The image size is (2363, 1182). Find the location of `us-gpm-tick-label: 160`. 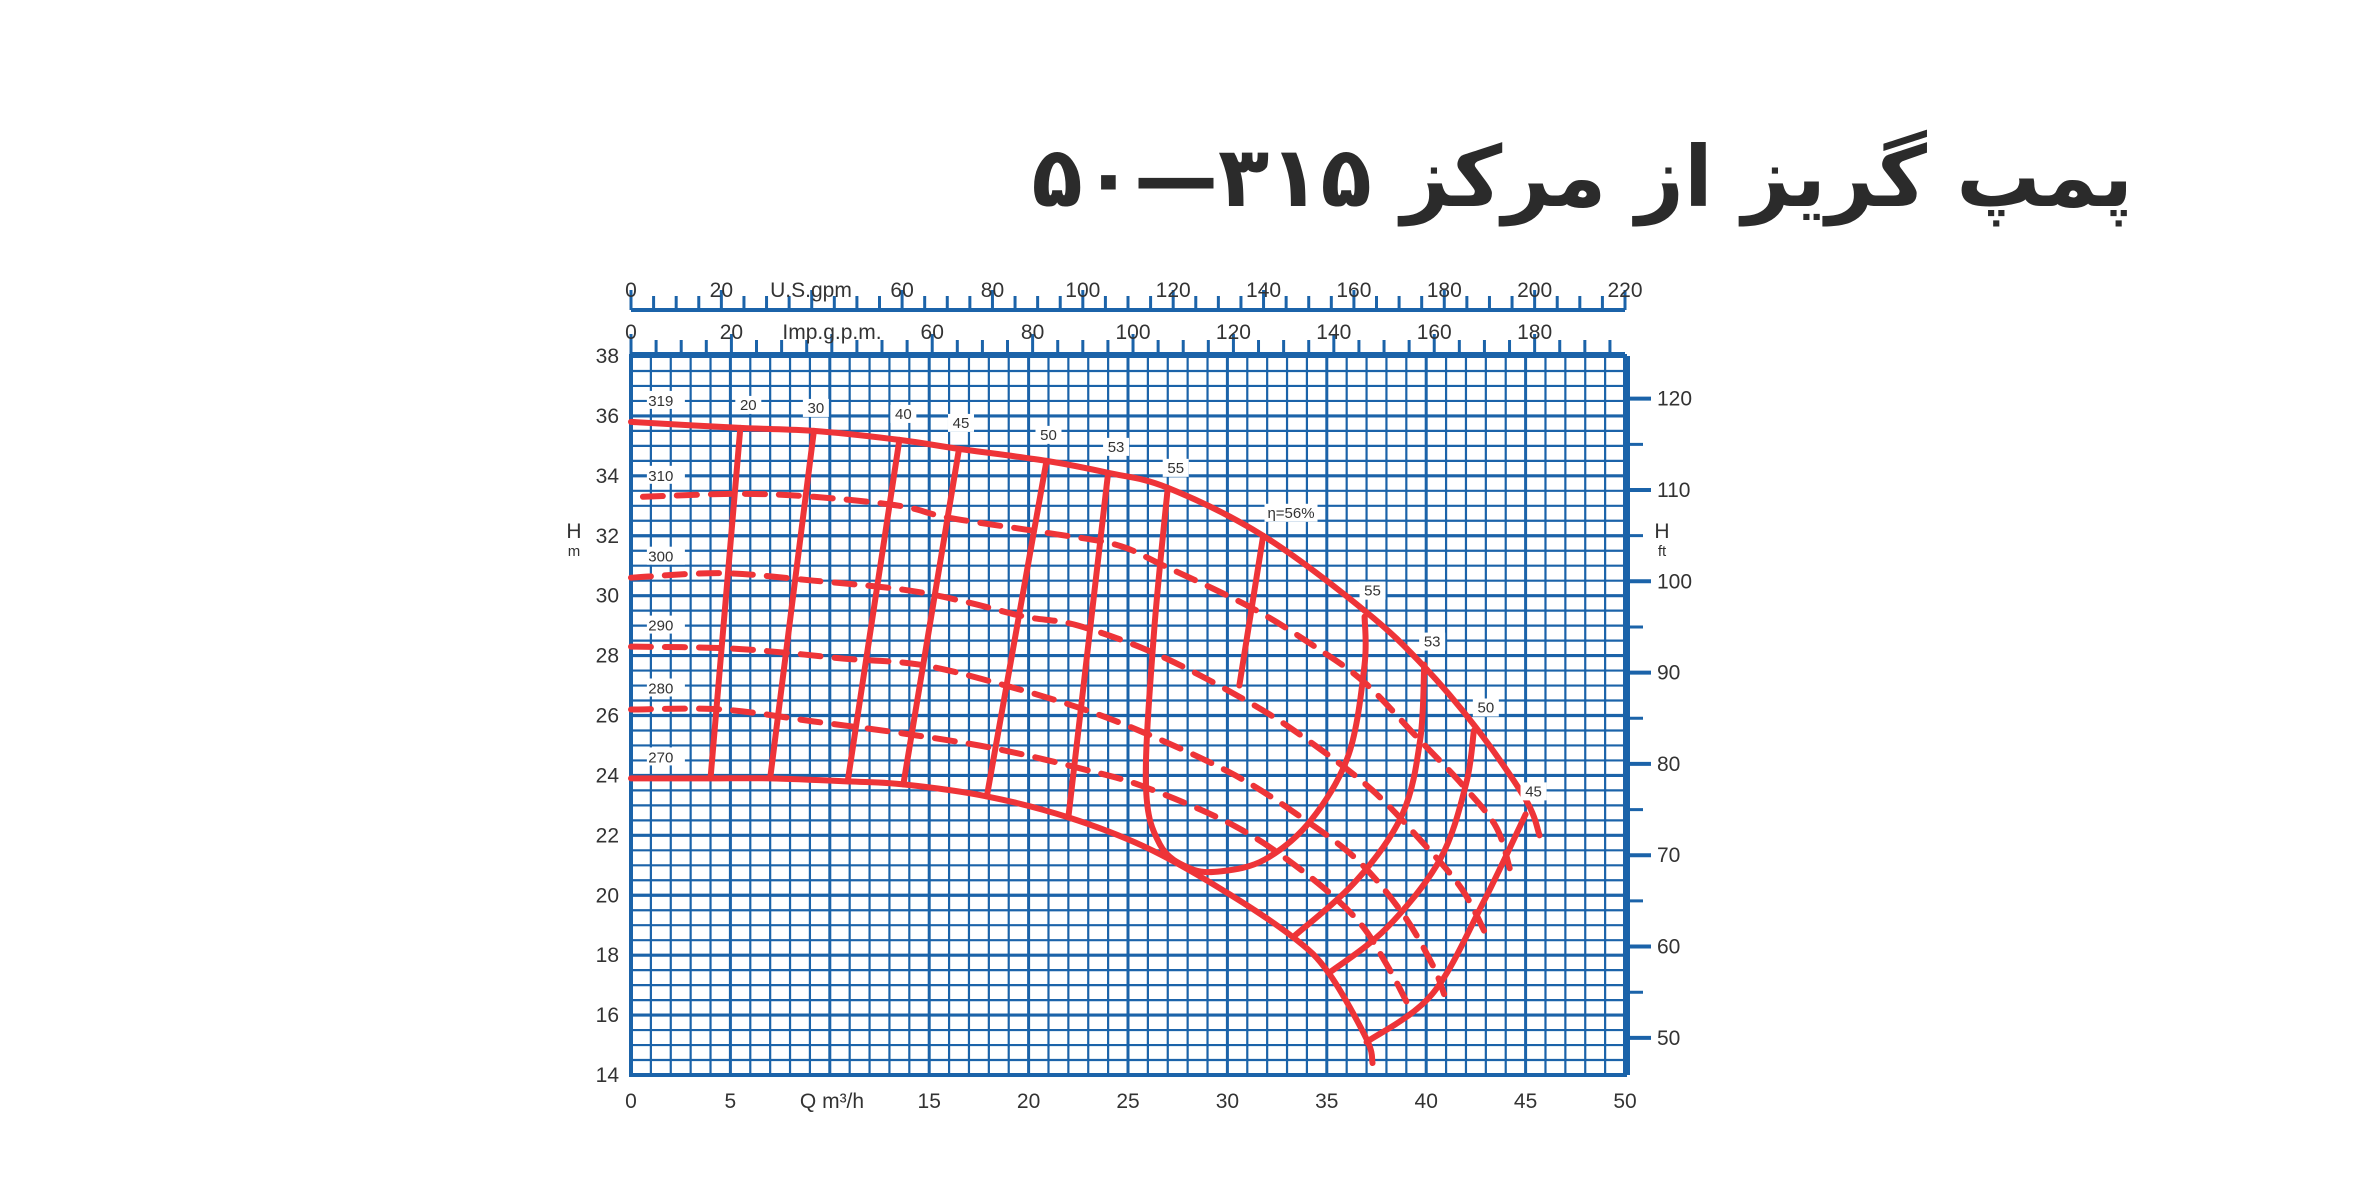

us-gpm-tick-label: 160 is located at coordinates (1353, 290).